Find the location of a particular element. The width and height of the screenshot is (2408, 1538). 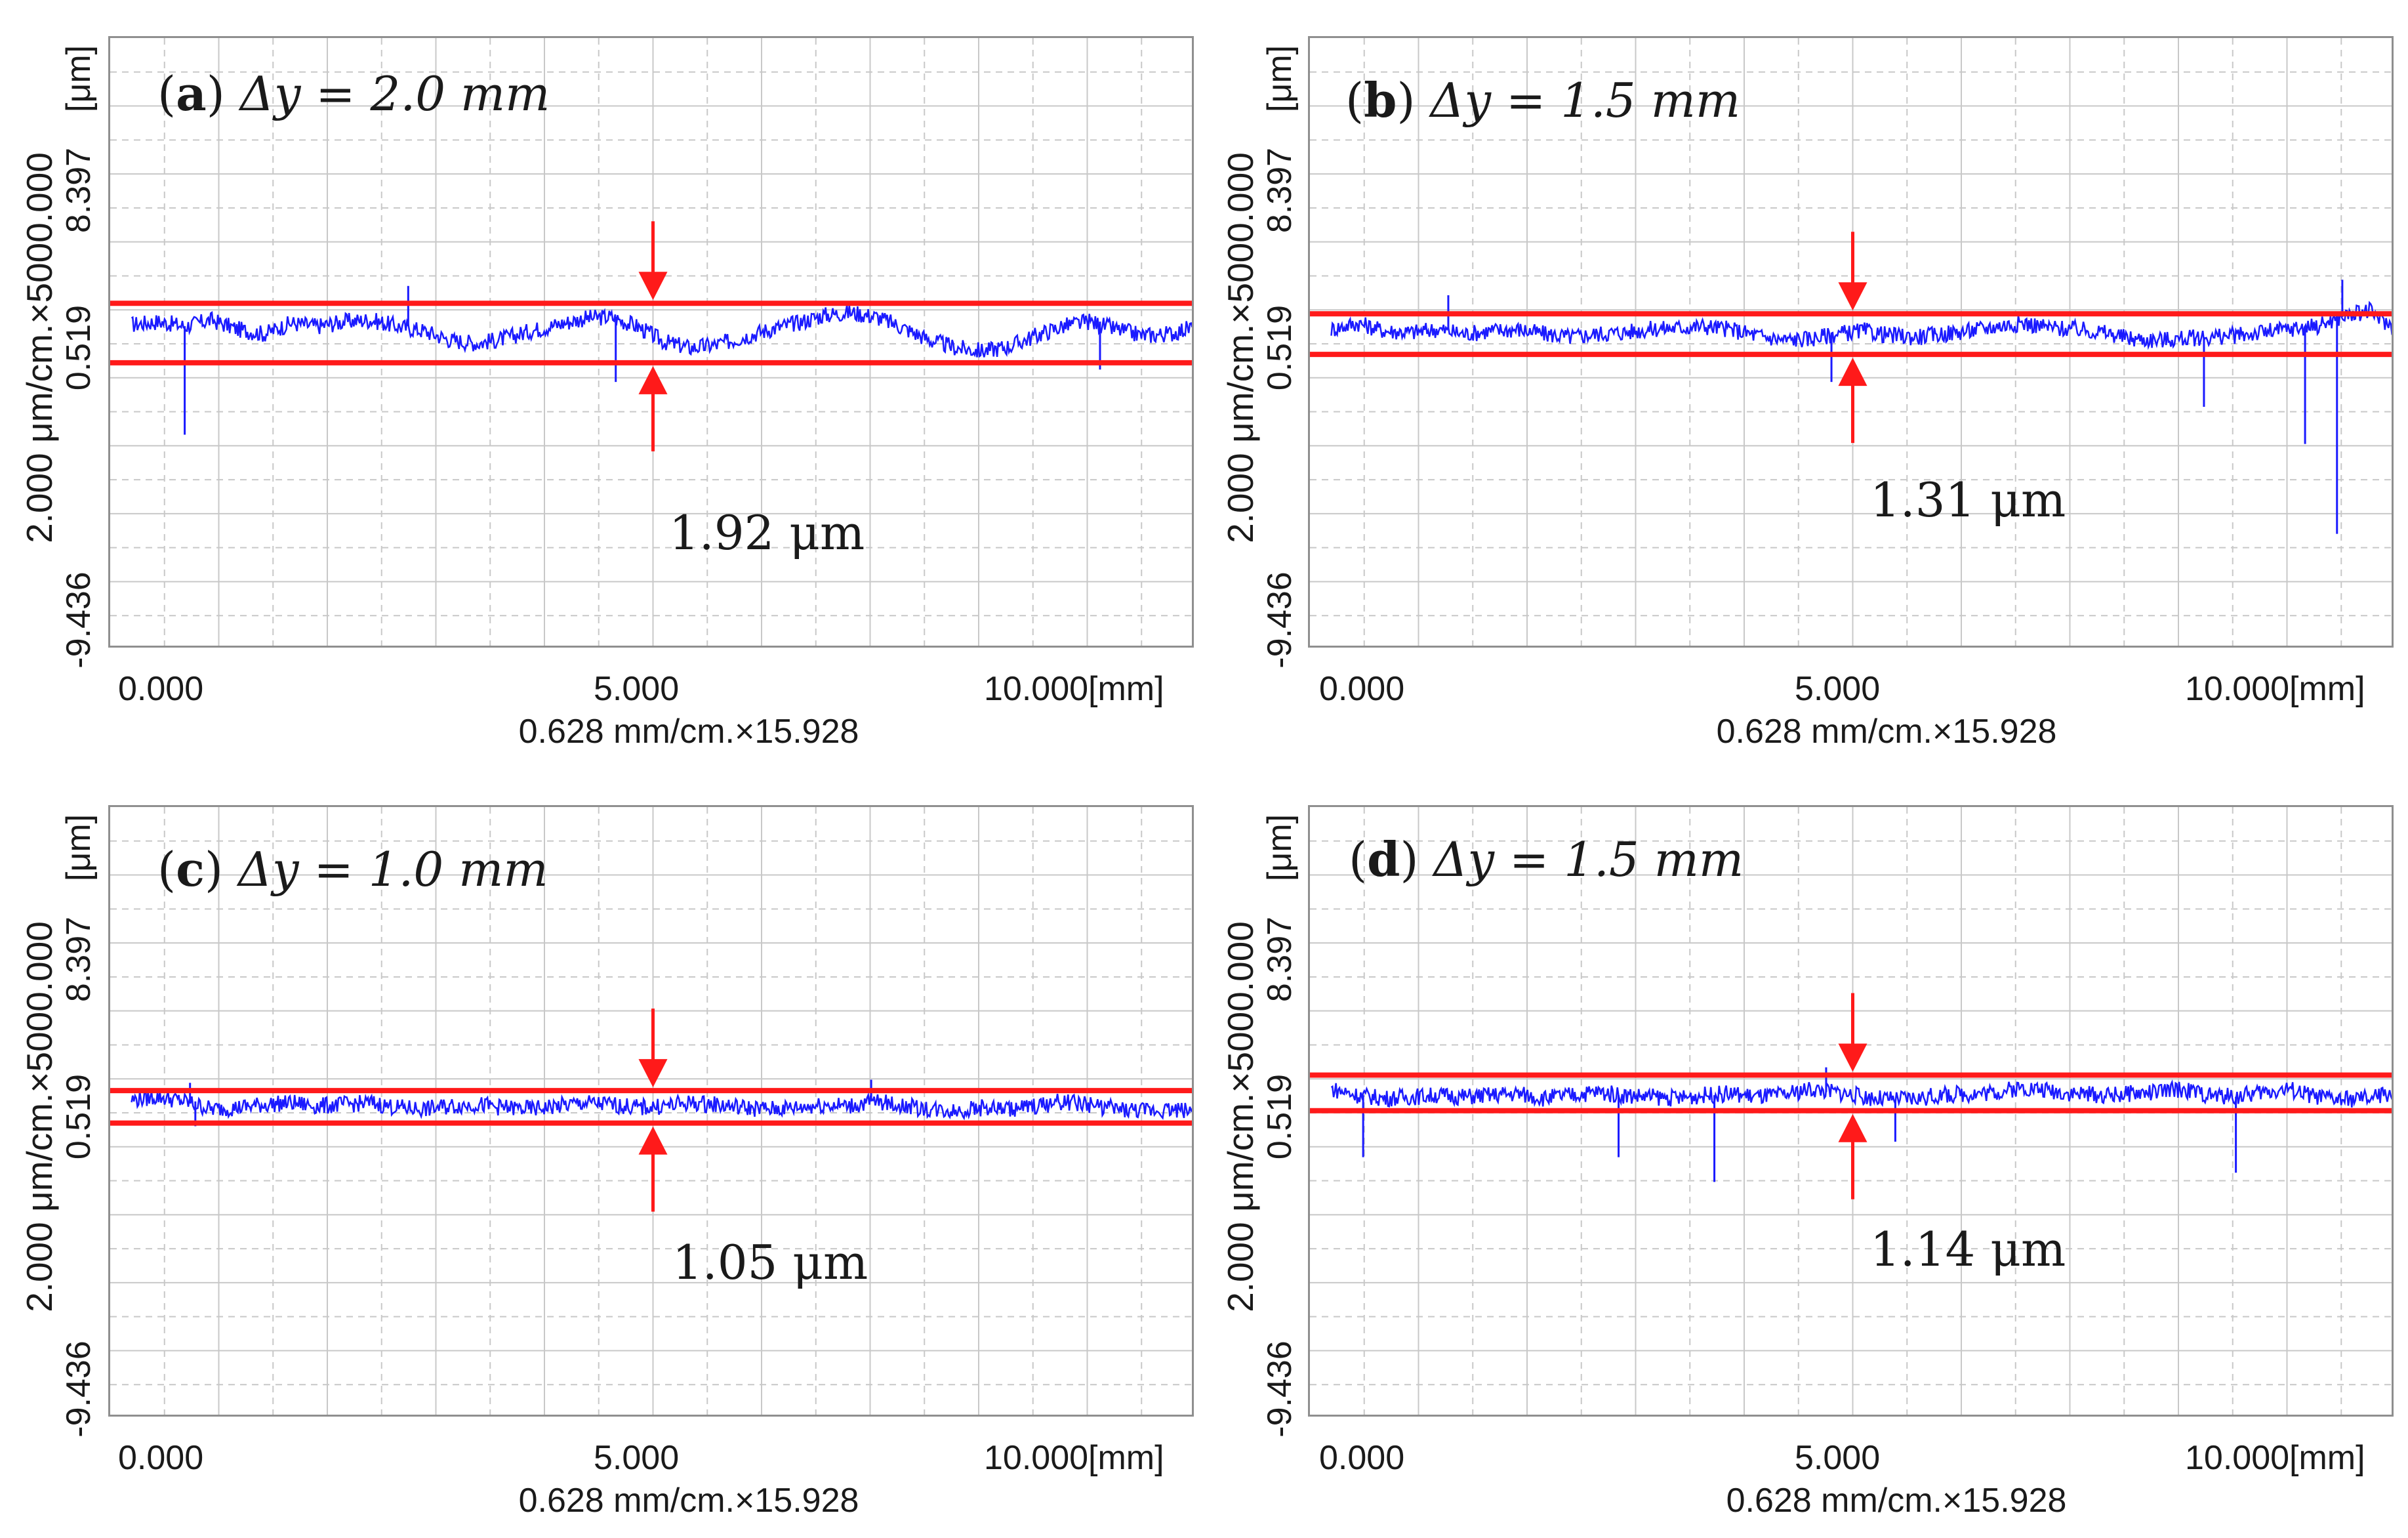

measurement-label: 1.05 μm is located at coordinates (770, 1263).